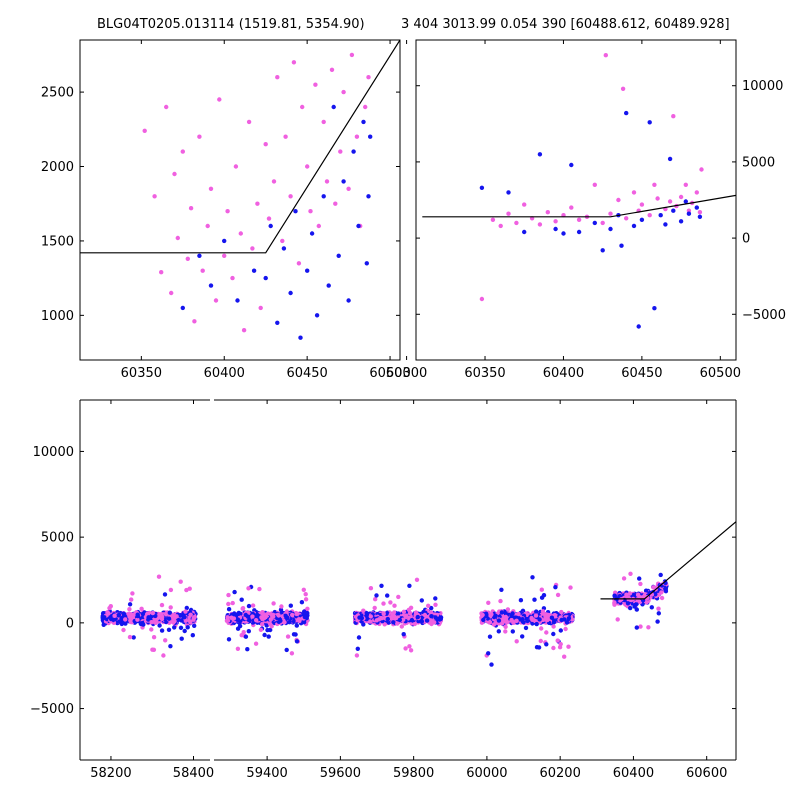 This screenshot has height=800, width=800. What do you see at coordinates (668, 560) in the screenshot?
I see `model-line` at bounding box center [668, 560].